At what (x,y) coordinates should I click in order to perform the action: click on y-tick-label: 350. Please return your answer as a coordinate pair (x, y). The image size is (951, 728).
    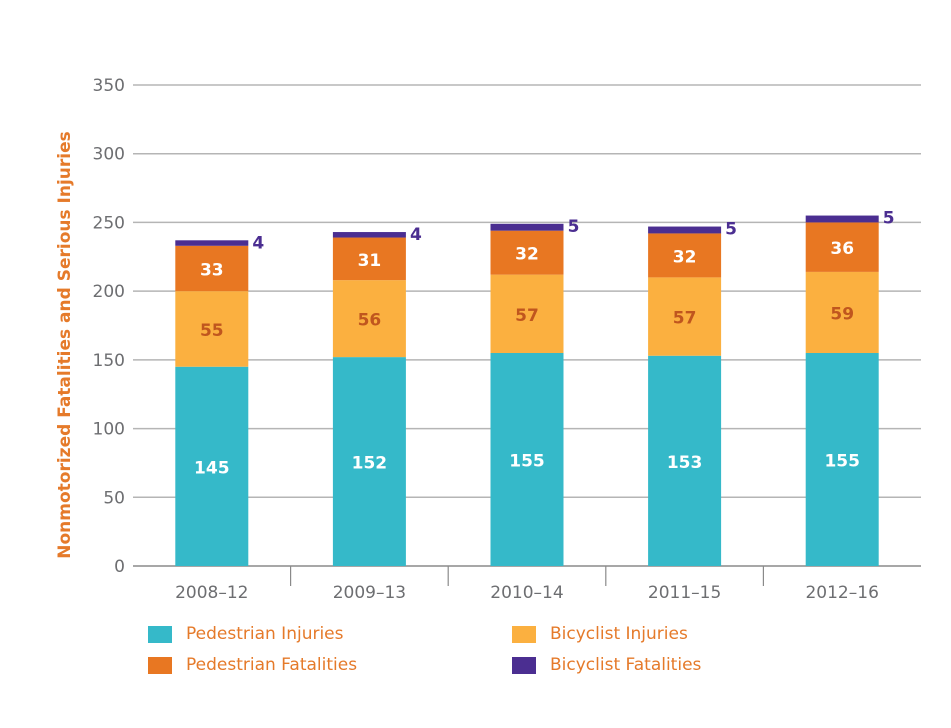
    Looking at the image, I should click on (109, 86).